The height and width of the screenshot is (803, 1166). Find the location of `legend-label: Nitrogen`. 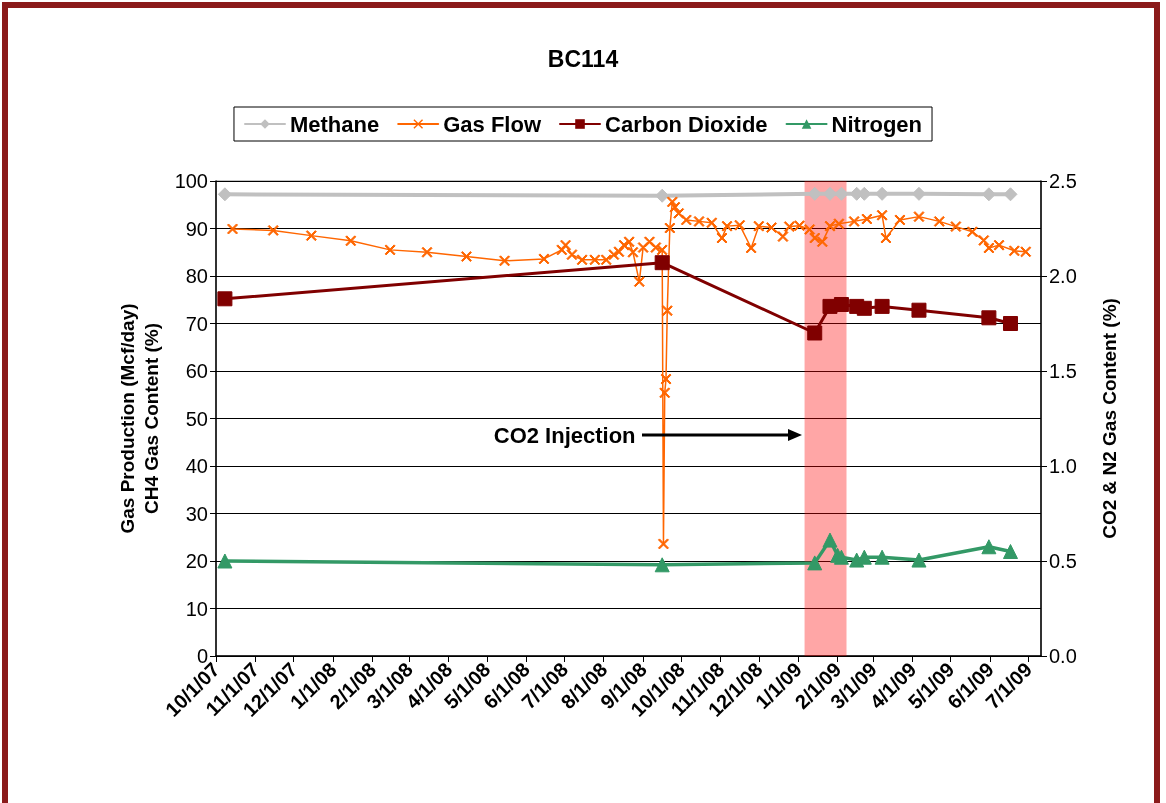

legend-label: Nitrogen is located at coordinates (877, 124).